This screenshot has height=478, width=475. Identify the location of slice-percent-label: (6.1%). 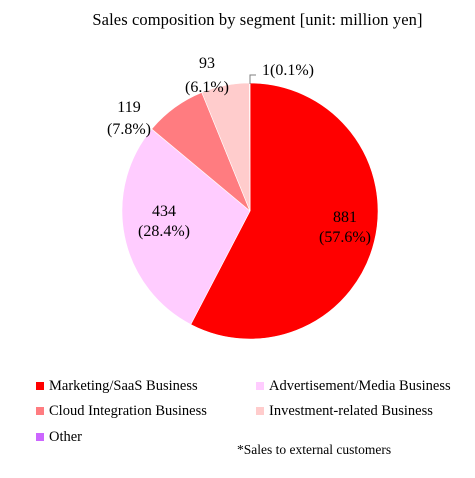
(207, 87).